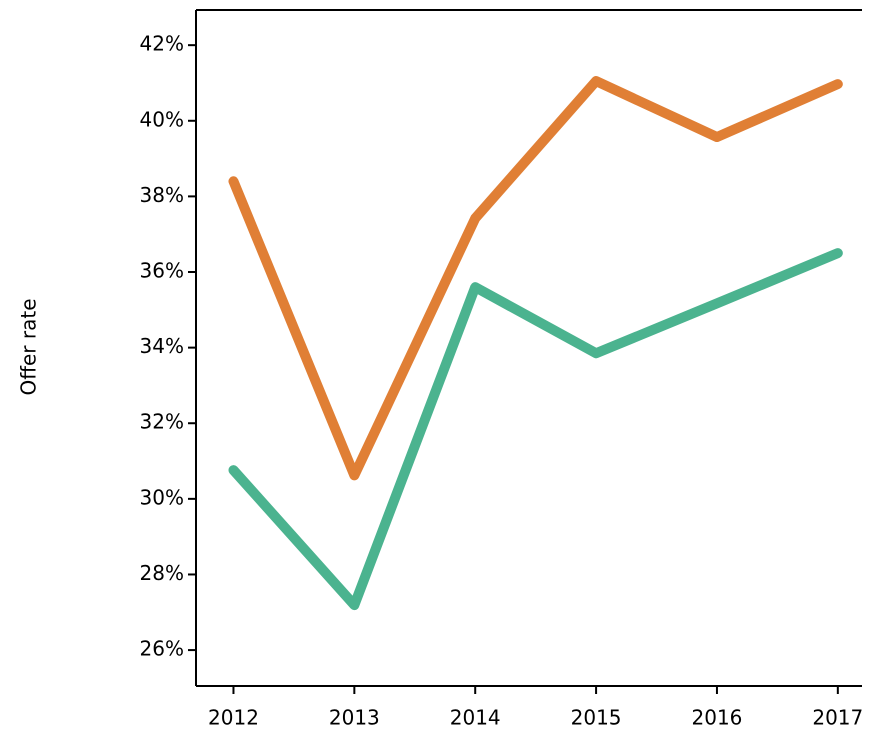 This screenshot has height=740, width=869. What do you see at coordinates (717, 718) in the screenshot?
I see `x-tick-label: 2016` at bounding box center [717, 718].